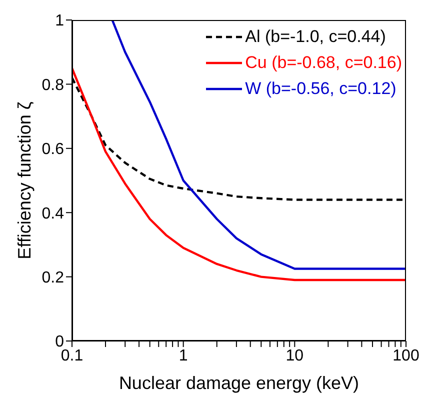  Describe the element at coordinates (323, 63) in the screenshot. I see `legend-label: Cu (b=-0.68, c=0.16)` at that location.